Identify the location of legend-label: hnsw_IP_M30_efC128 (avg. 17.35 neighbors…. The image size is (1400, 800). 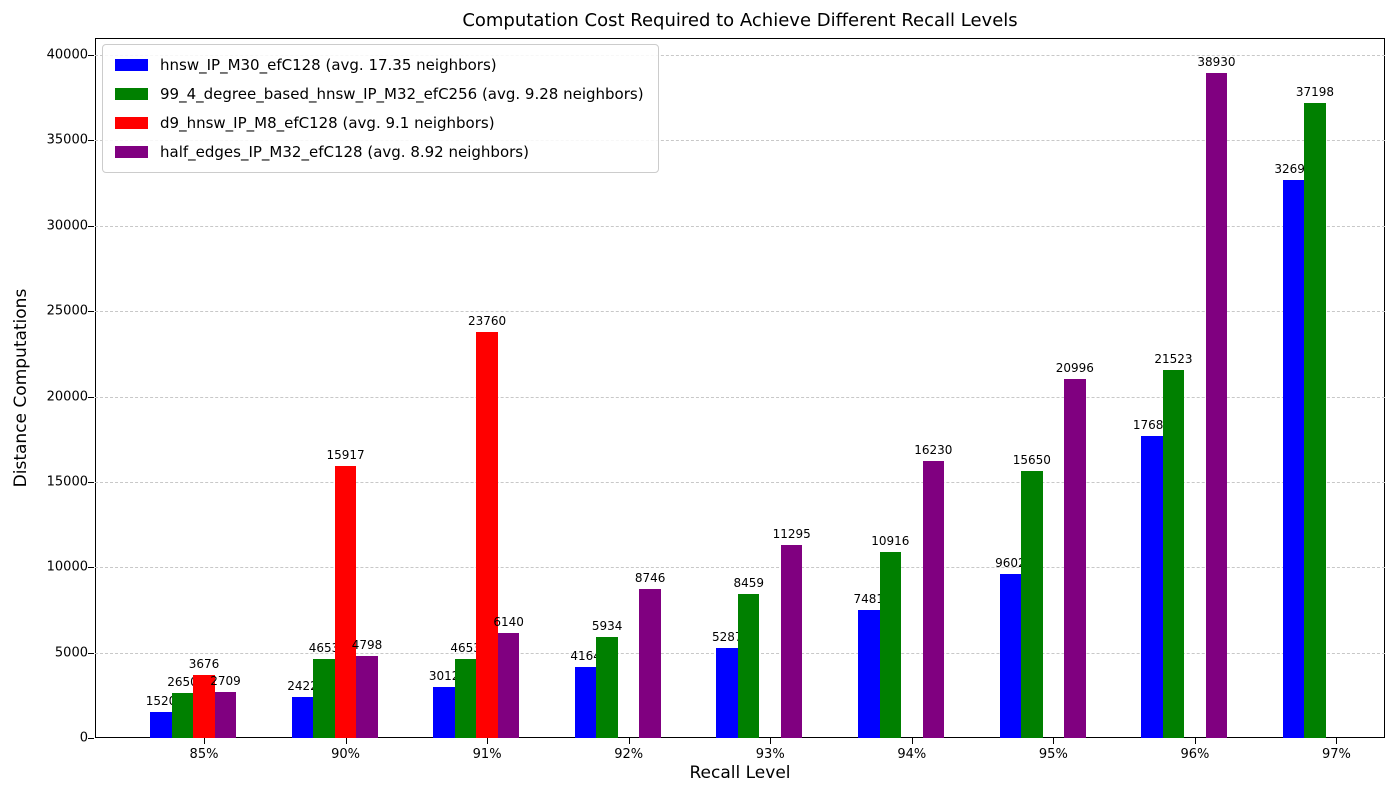
(328, 65).